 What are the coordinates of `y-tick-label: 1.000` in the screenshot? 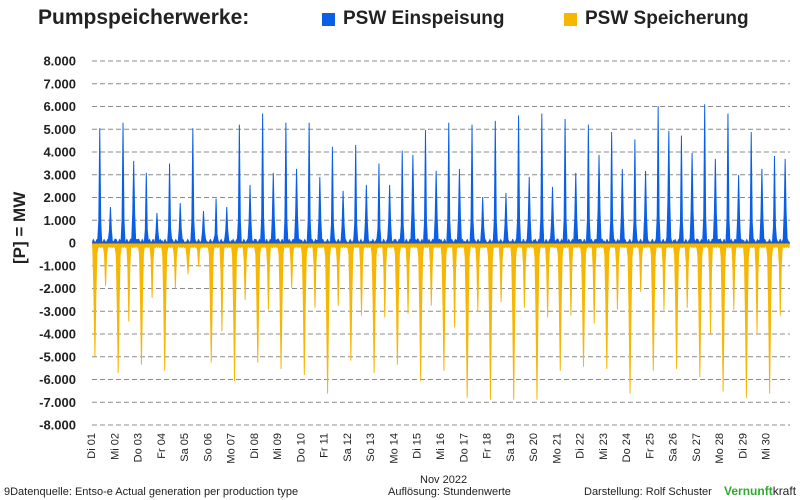 It's located at (59, 220).